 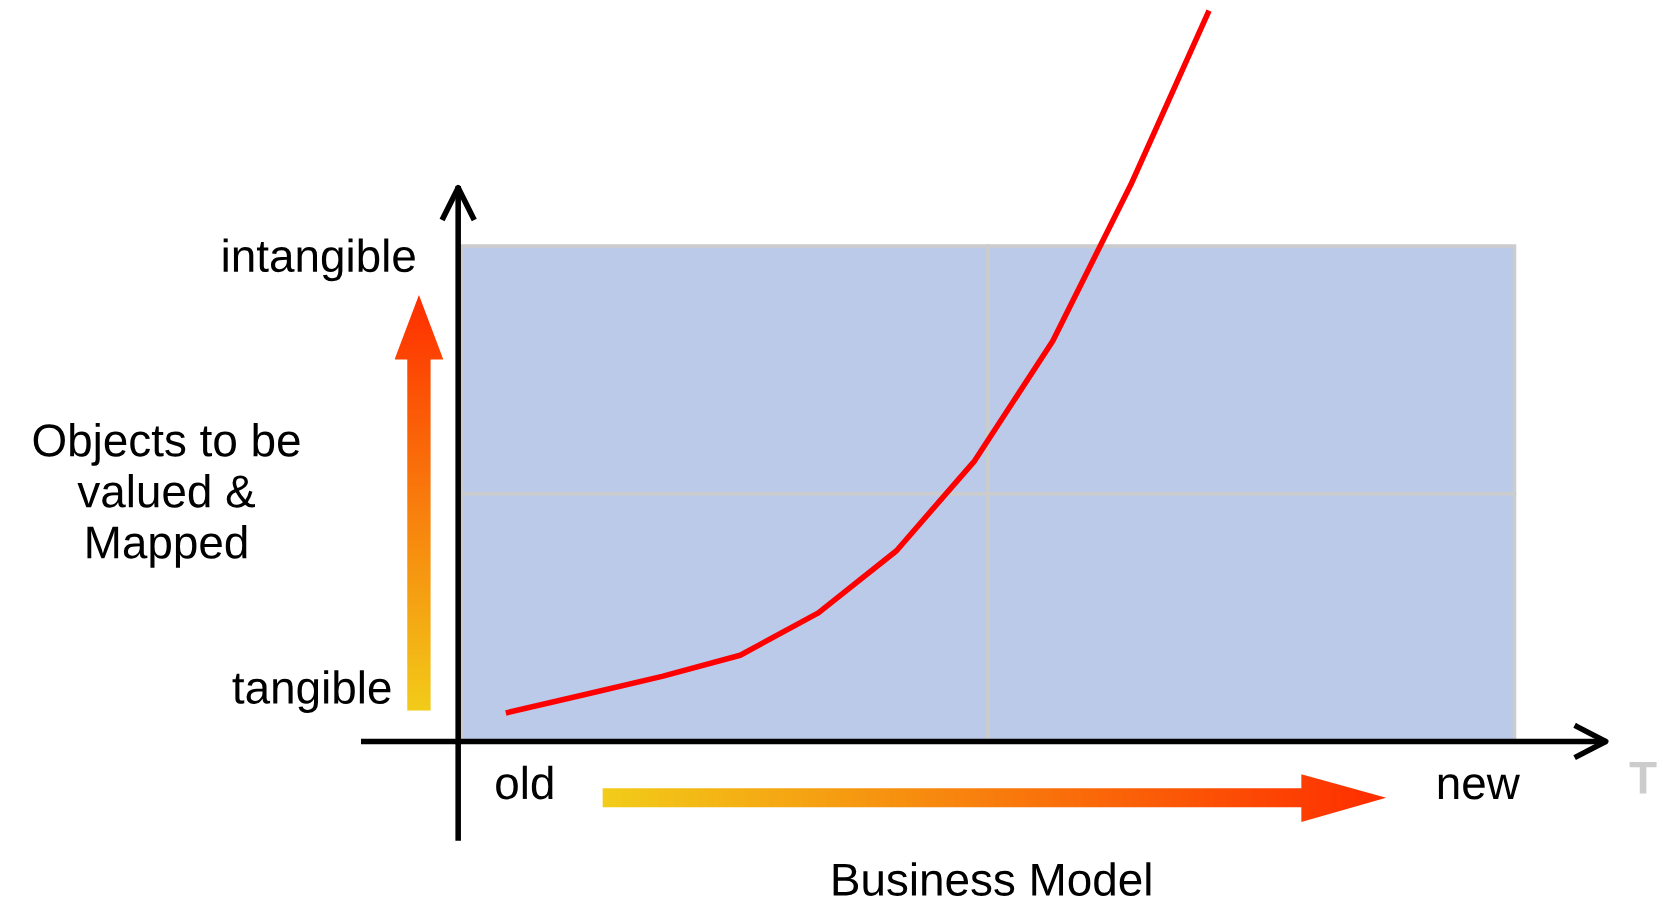 I want to click on text: tangible, so click(x=311, y=691).